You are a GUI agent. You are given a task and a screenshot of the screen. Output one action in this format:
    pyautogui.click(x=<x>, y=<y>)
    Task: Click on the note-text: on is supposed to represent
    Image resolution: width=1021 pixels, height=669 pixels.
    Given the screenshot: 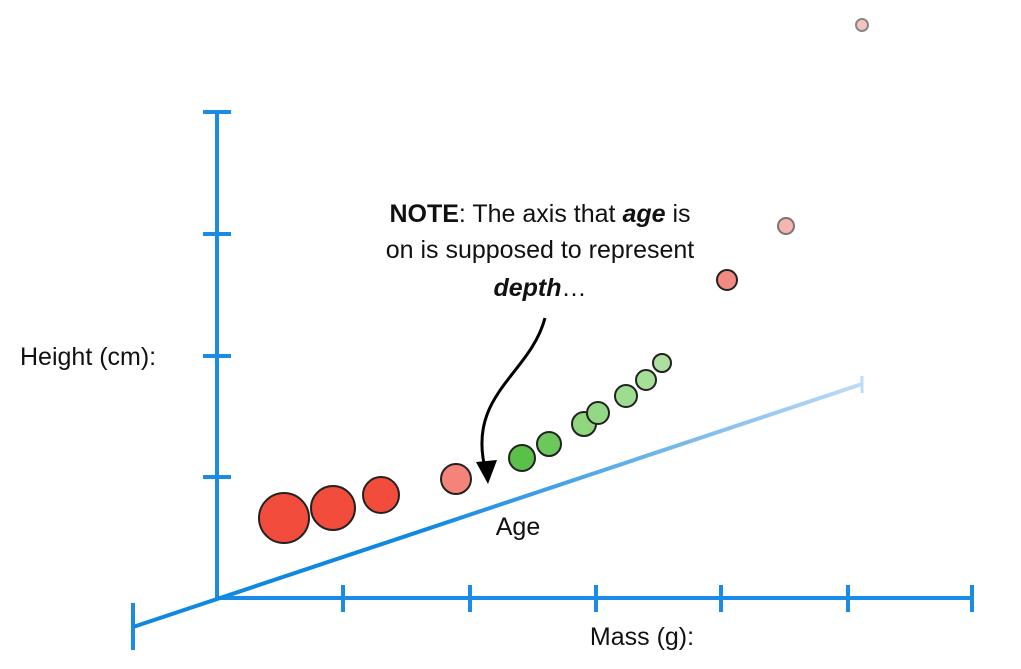 What is the action you would take?
    pyautogui.click(x=540, y=250)
    